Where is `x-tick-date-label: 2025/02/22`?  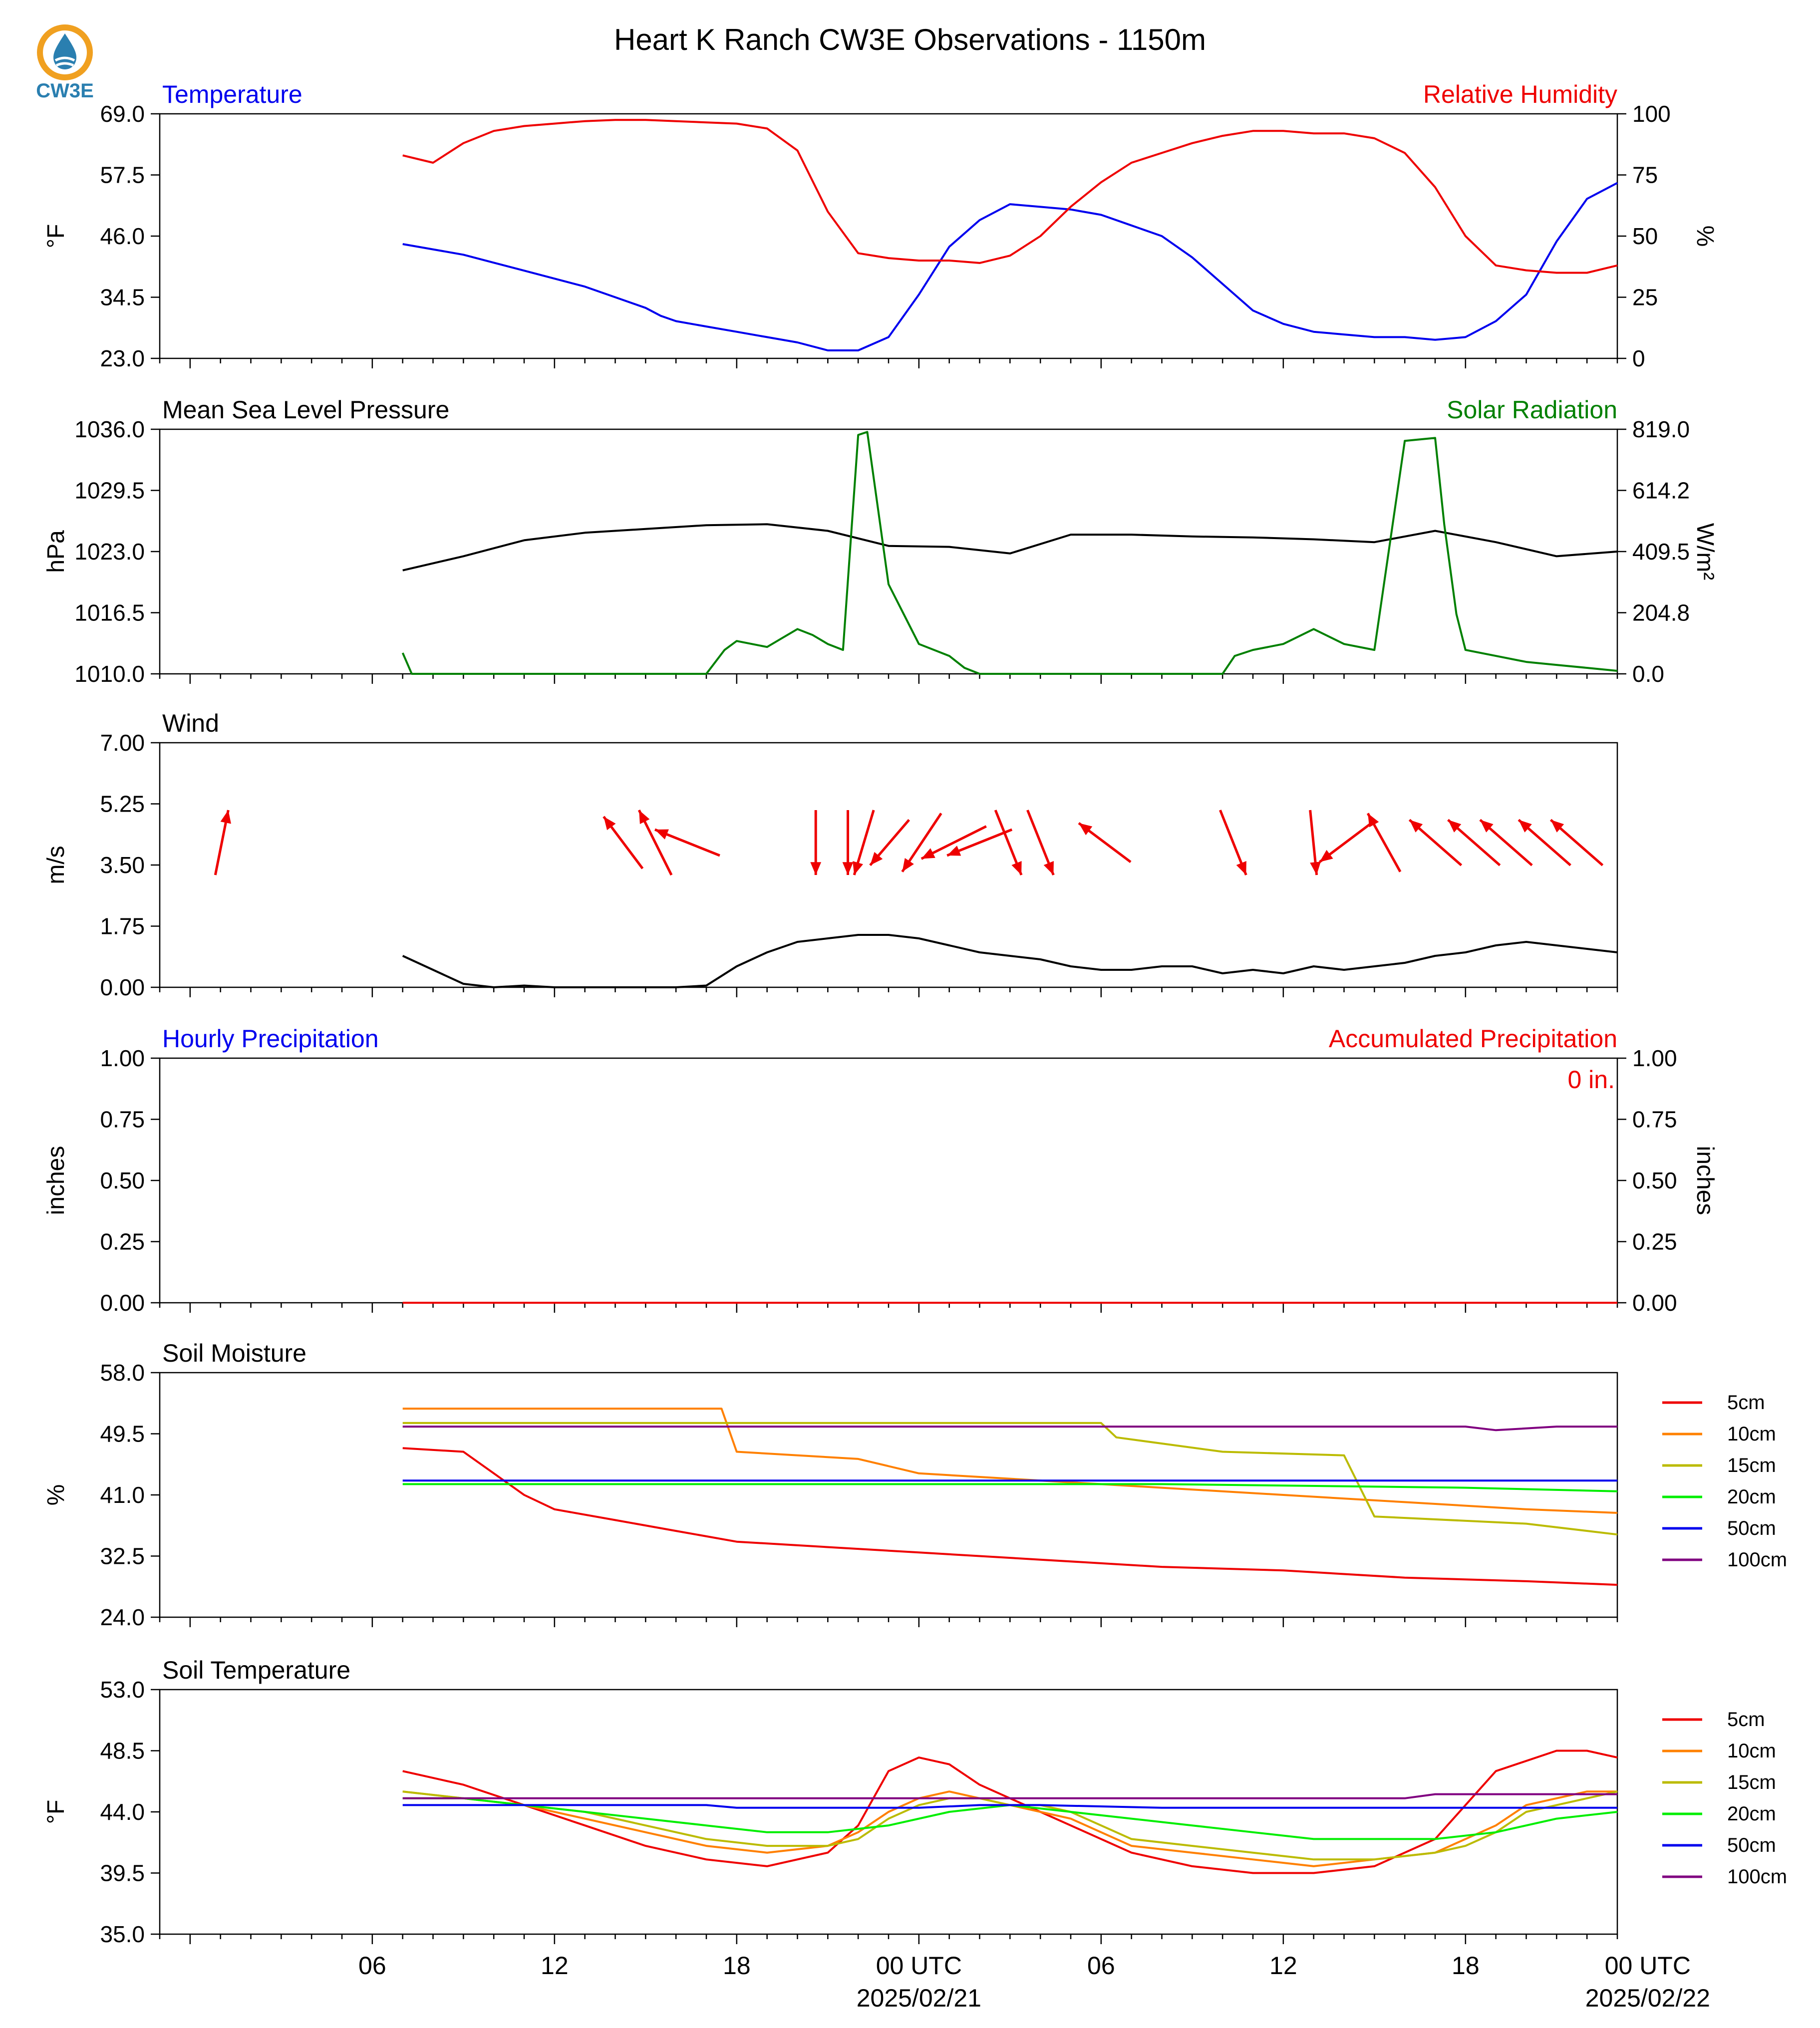 x-tick-date-label: 2025/02/22 is located at coordinates (1647, 1998).